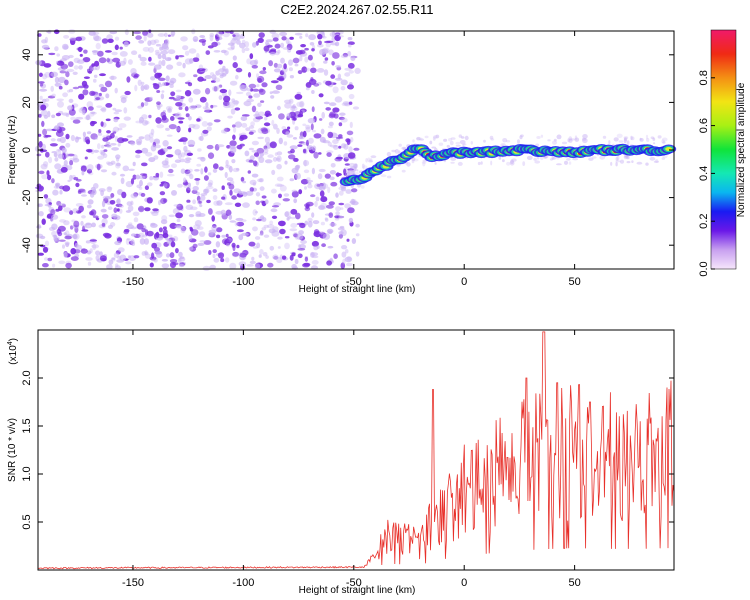 This screenshot has width=750, height=600. I want to click on y-tick-label: 1.5, so click(27, 425).